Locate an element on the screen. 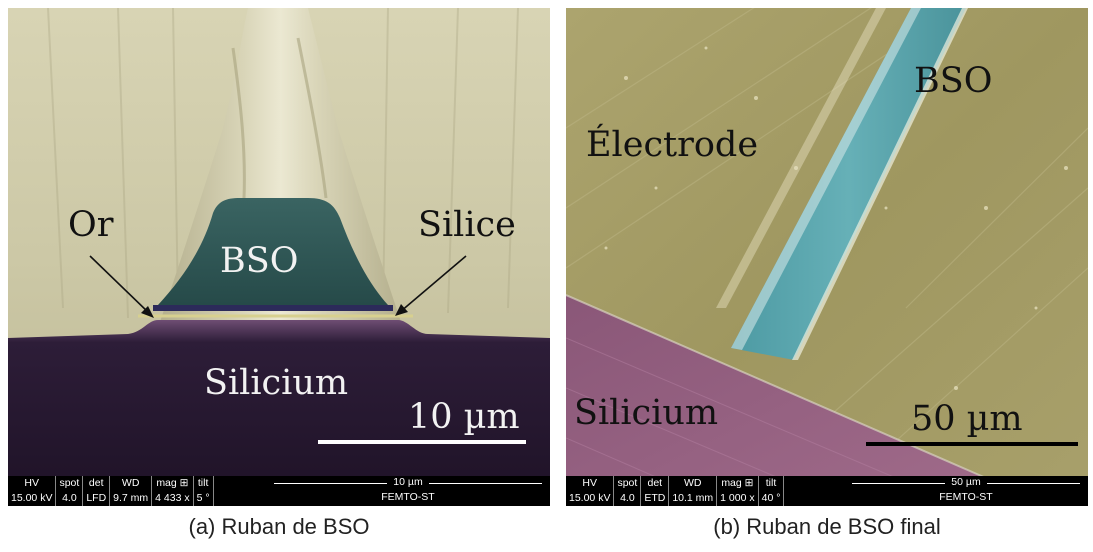 The image size is (1093, 552). databar-value: LFD is located at coordinates (96, 498).